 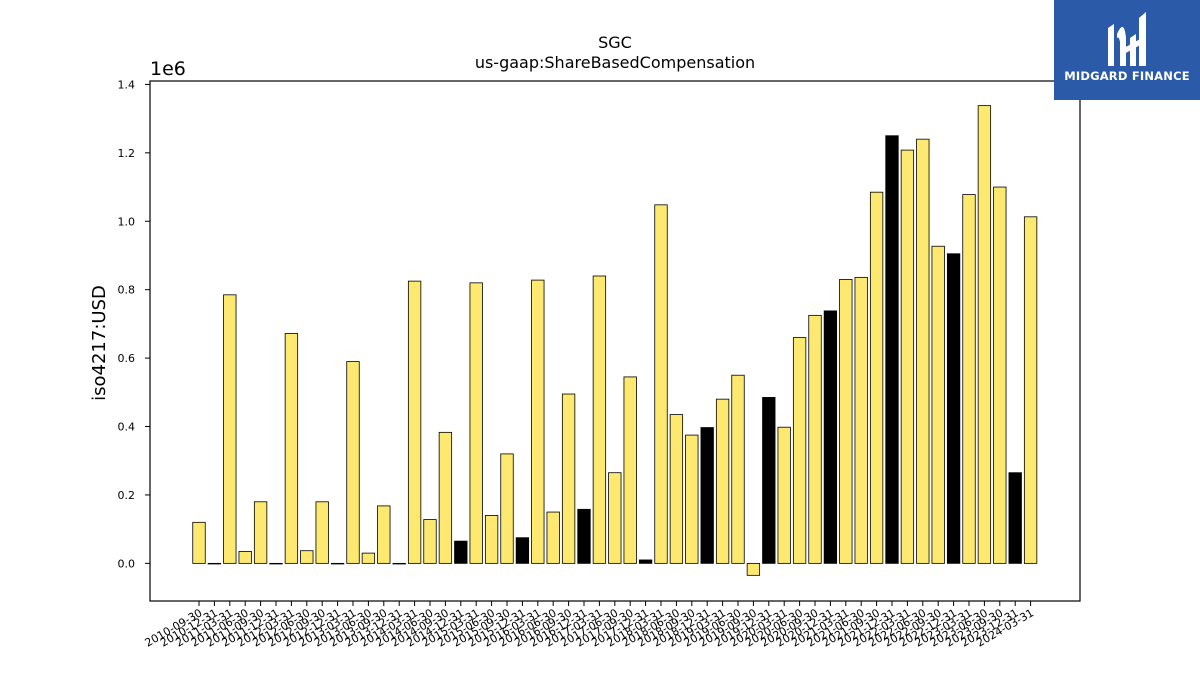 What do you see at coordinates (127, 290) in the screenshot?
I see `y-tick-label: 0.8` at bounding box center [127, 290].